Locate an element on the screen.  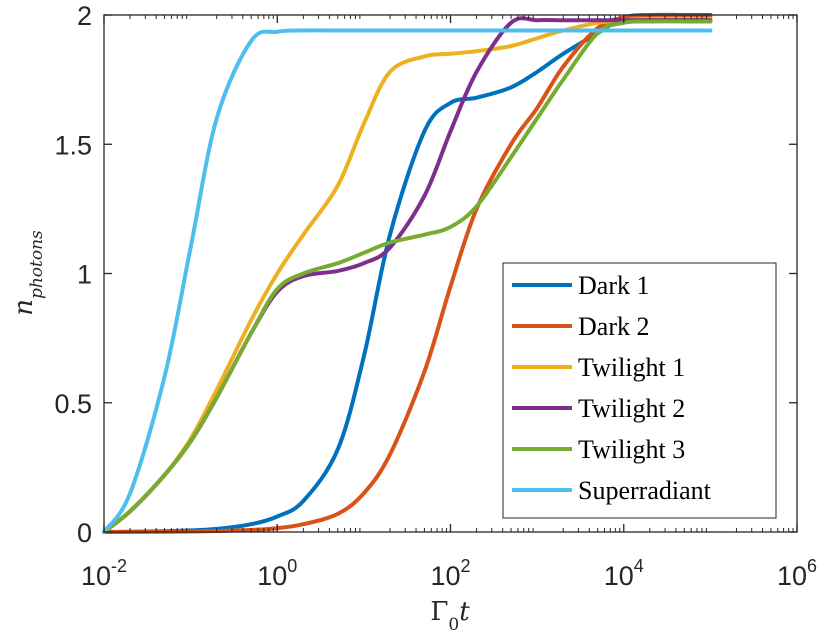
y-tick-label: 0.5 is located at coordinates (73, 404).